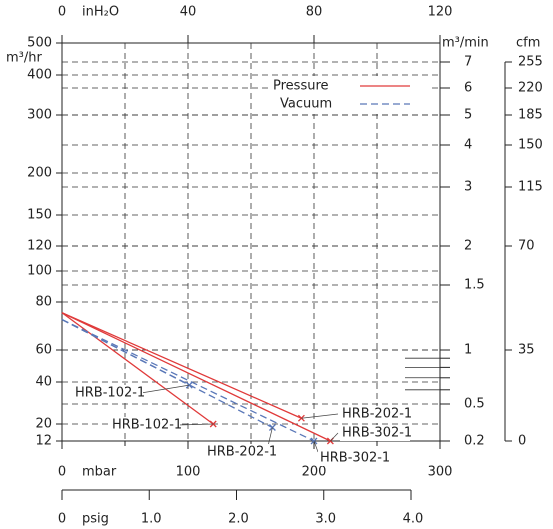  I want to click on psig-tick-label: 3.0, so click(325, 519).